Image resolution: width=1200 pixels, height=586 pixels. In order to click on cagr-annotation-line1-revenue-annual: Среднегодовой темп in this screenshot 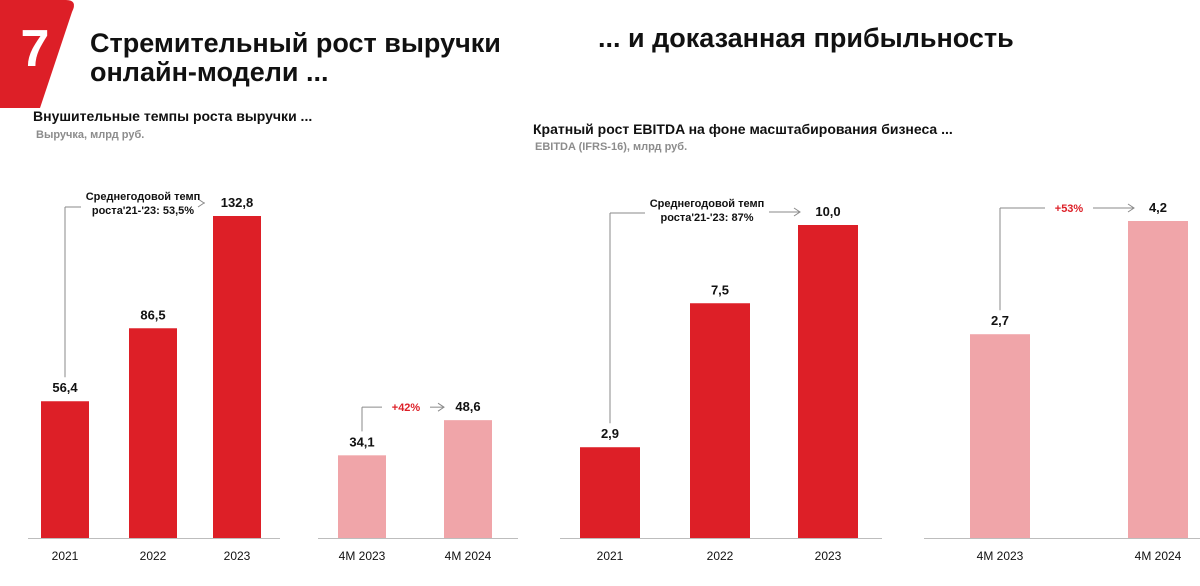, I will do `click(143, 197)`.